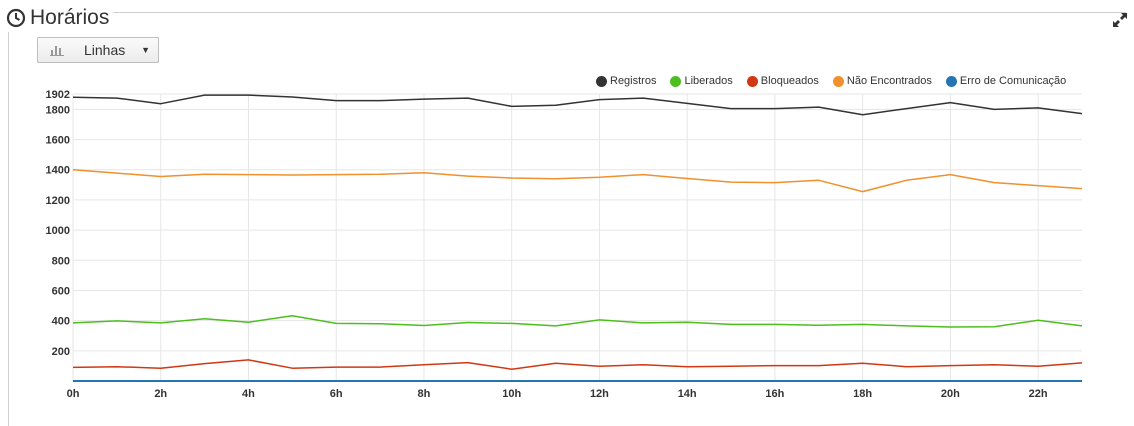 This screenshot has width=1134, height=426. I want to click on x-tick-label: 16h, so click(774, 394).